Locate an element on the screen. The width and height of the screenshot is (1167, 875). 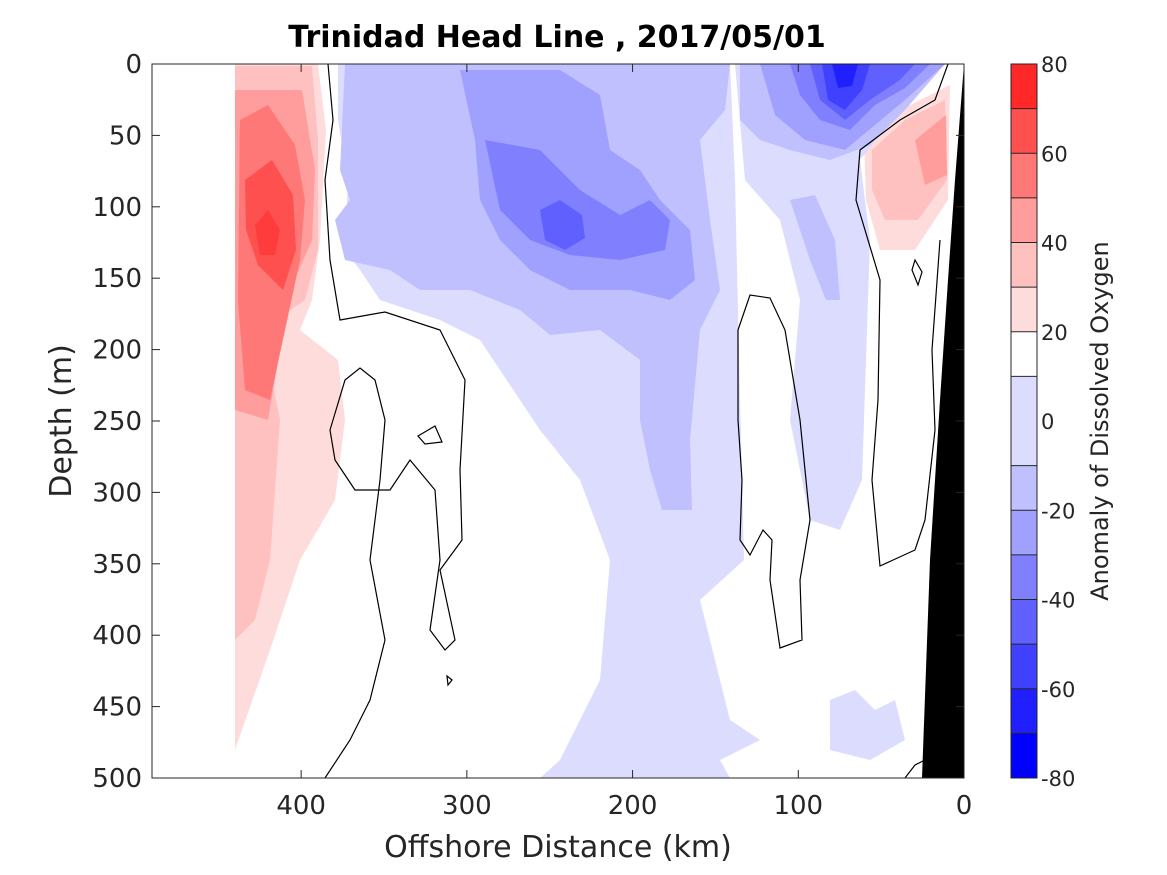
y-tick-label: 100 is located at coordinates (117, 208).